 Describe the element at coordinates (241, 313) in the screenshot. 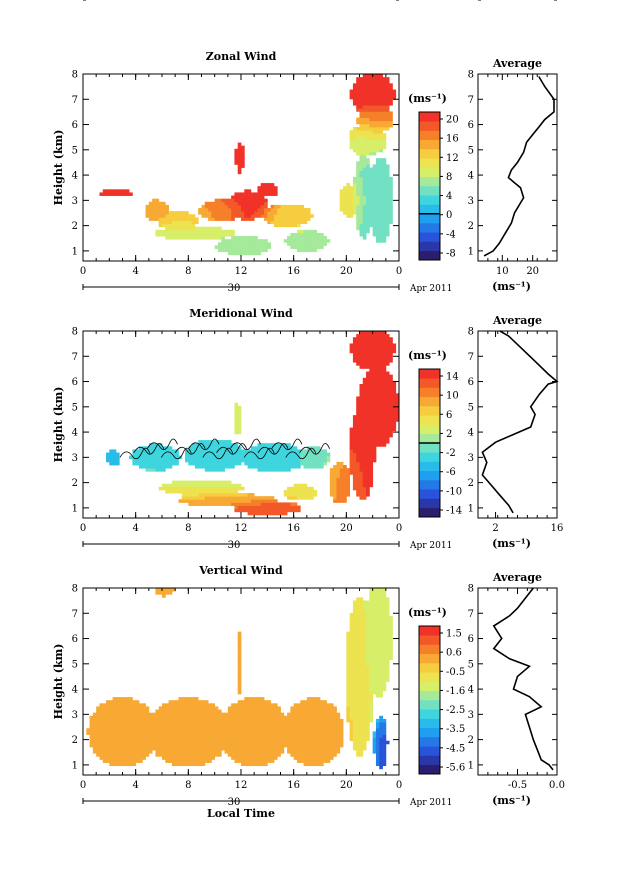

I see `panel-title: Meridional Wind` at that location.